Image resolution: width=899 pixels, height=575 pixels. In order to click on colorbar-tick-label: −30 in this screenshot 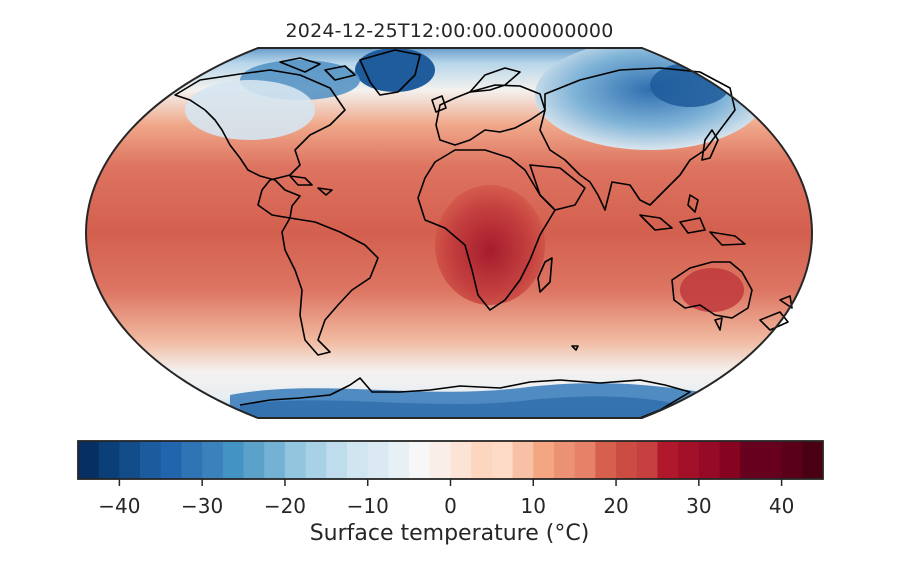, I will do `click(202, 506)`.